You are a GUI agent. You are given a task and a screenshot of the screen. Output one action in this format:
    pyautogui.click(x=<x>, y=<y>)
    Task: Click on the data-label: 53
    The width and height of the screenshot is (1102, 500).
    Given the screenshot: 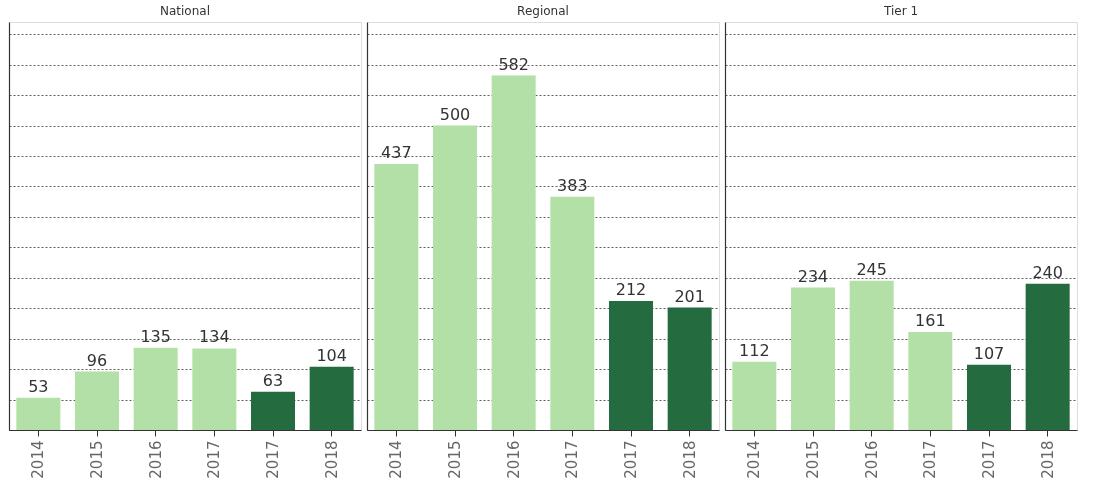 What is the action you would take?
    pyautogui.click(x=38, y=386)
    